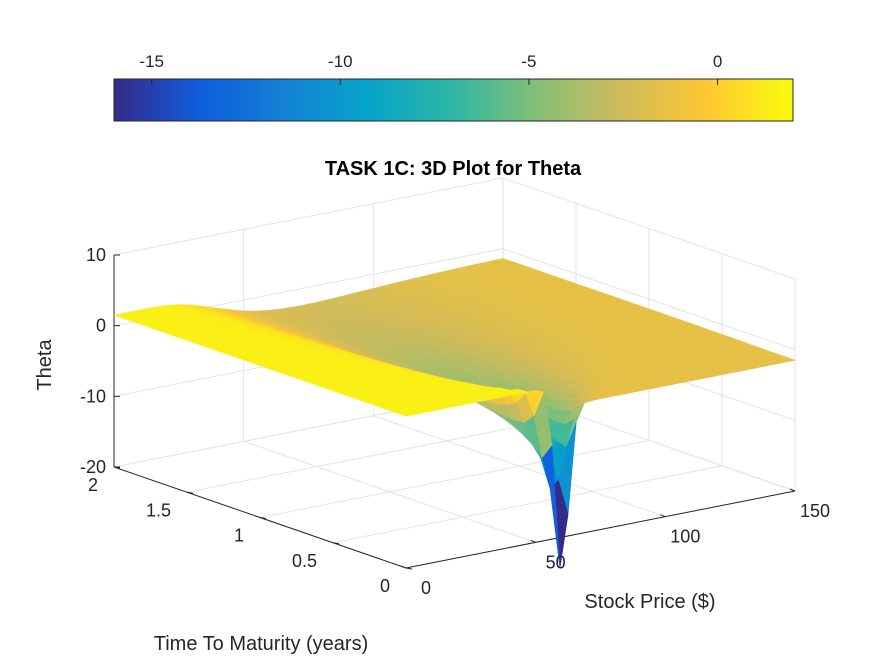 The height and width of the screenshot is (656, 875). Describe the element at coordinates (600, 529) in the screenshot. I see `x-axis-line` at that location.